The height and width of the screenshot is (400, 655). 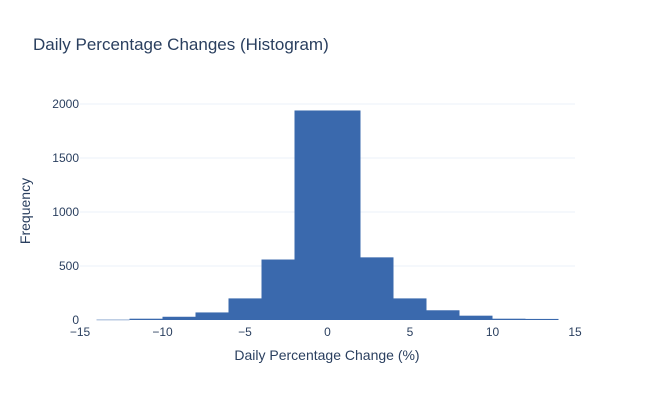 I want to click on y-tick-label: 1500, so click(x=65, y=158).